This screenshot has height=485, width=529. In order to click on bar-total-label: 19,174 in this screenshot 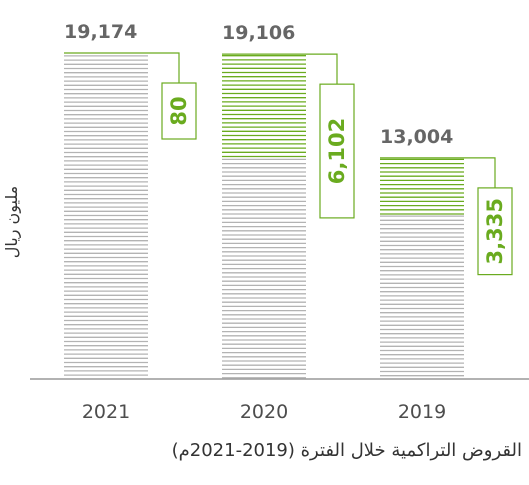, I will do `click(100, 32)`.